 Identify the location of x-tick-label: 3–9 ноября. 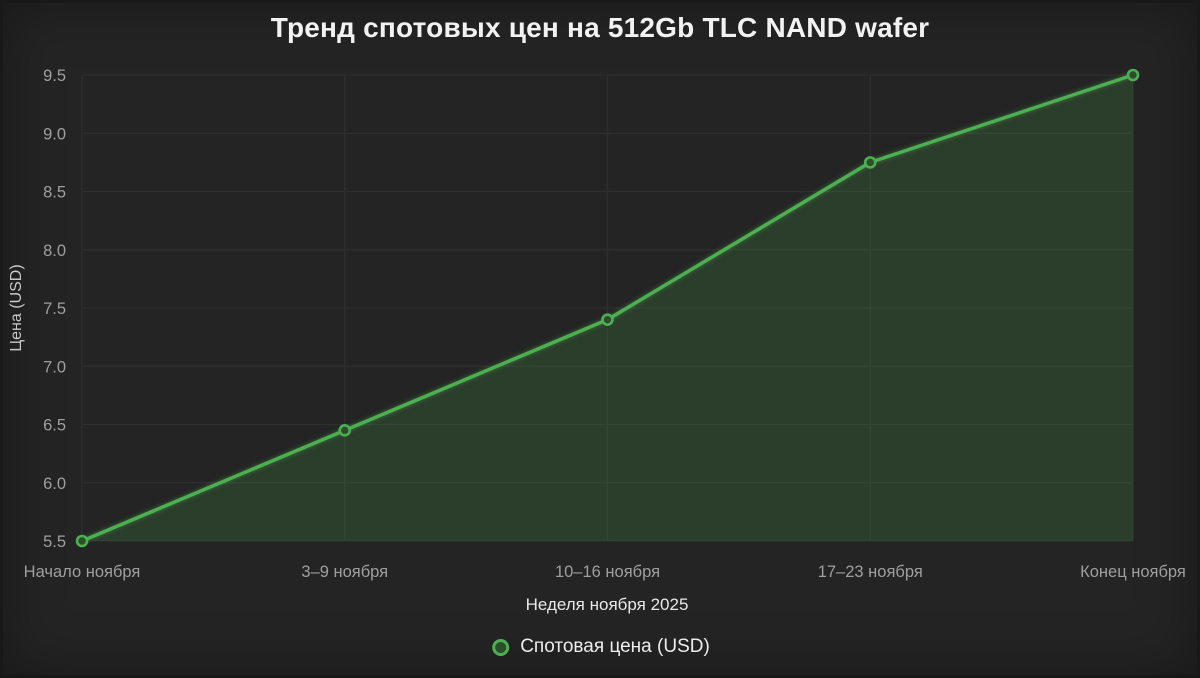
(344, 572).